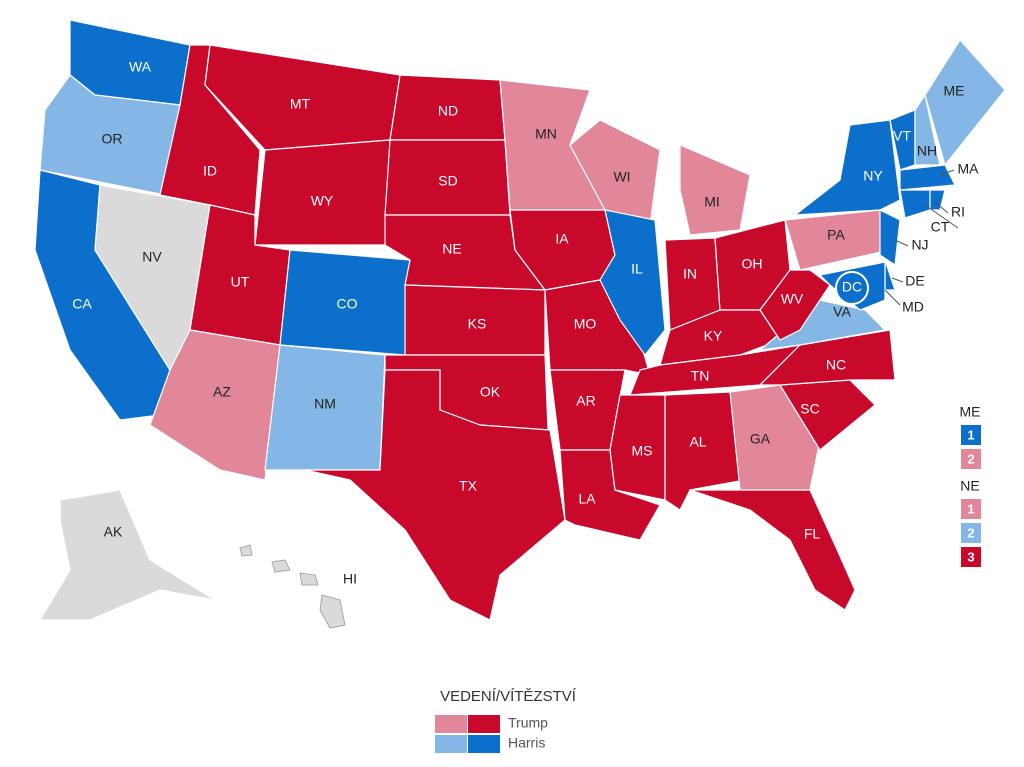  What do you see at coordinates (792, 299) in the screenshot?
I see `state-label: WV` at bounding box center [792, 299].